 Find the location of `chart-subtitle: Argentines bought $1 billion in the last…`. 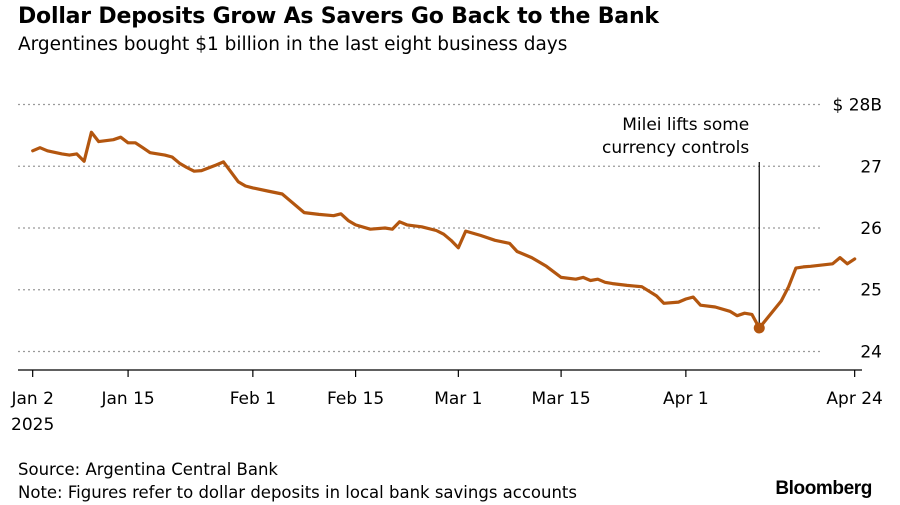

chart-subtitle: Argentines bought $1 billion in the last… is located at coordinates (293, 44).